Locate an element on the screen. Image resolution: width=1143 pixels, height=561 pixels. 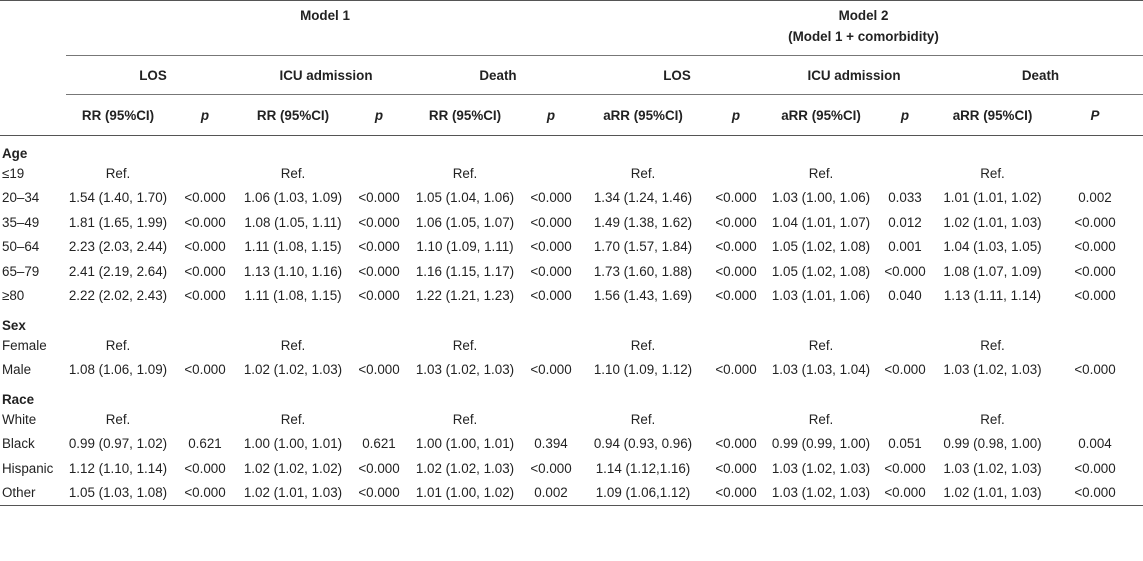
estimate-cell: 1.06 (1.03, 1.09) is located at coordinates (293, 198).